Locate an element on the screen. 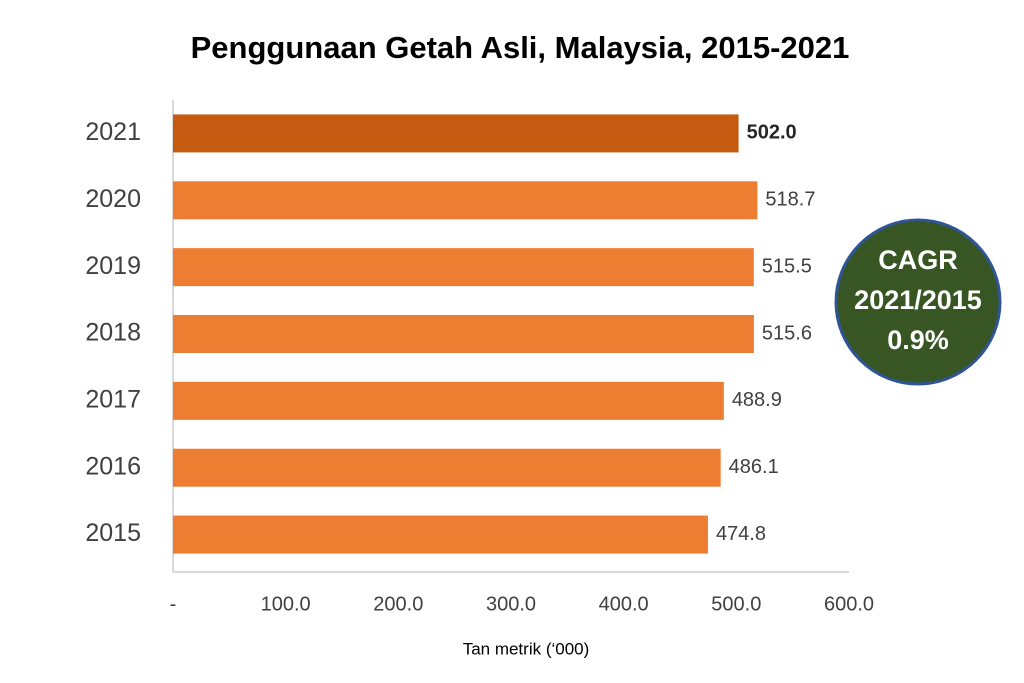 This screenshot has width=1024, height=683. x-axis-title: Tan metrik (‘000) is located at coordinates (526, 648).